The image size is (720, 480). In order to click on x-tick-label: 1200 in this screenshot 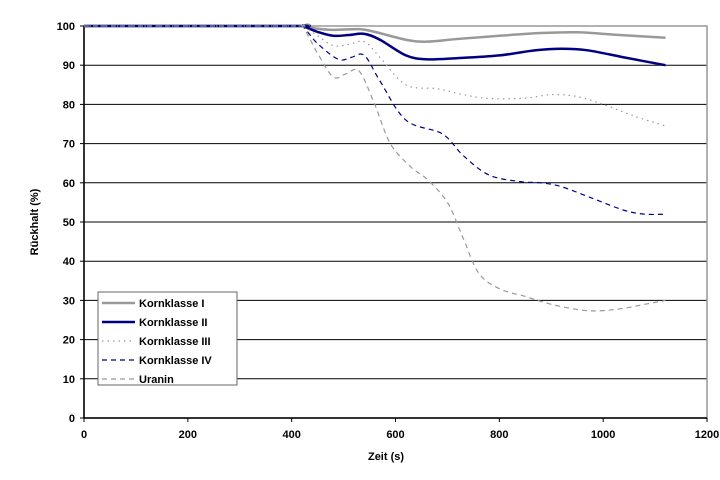, I will do `click(707, 435)`.